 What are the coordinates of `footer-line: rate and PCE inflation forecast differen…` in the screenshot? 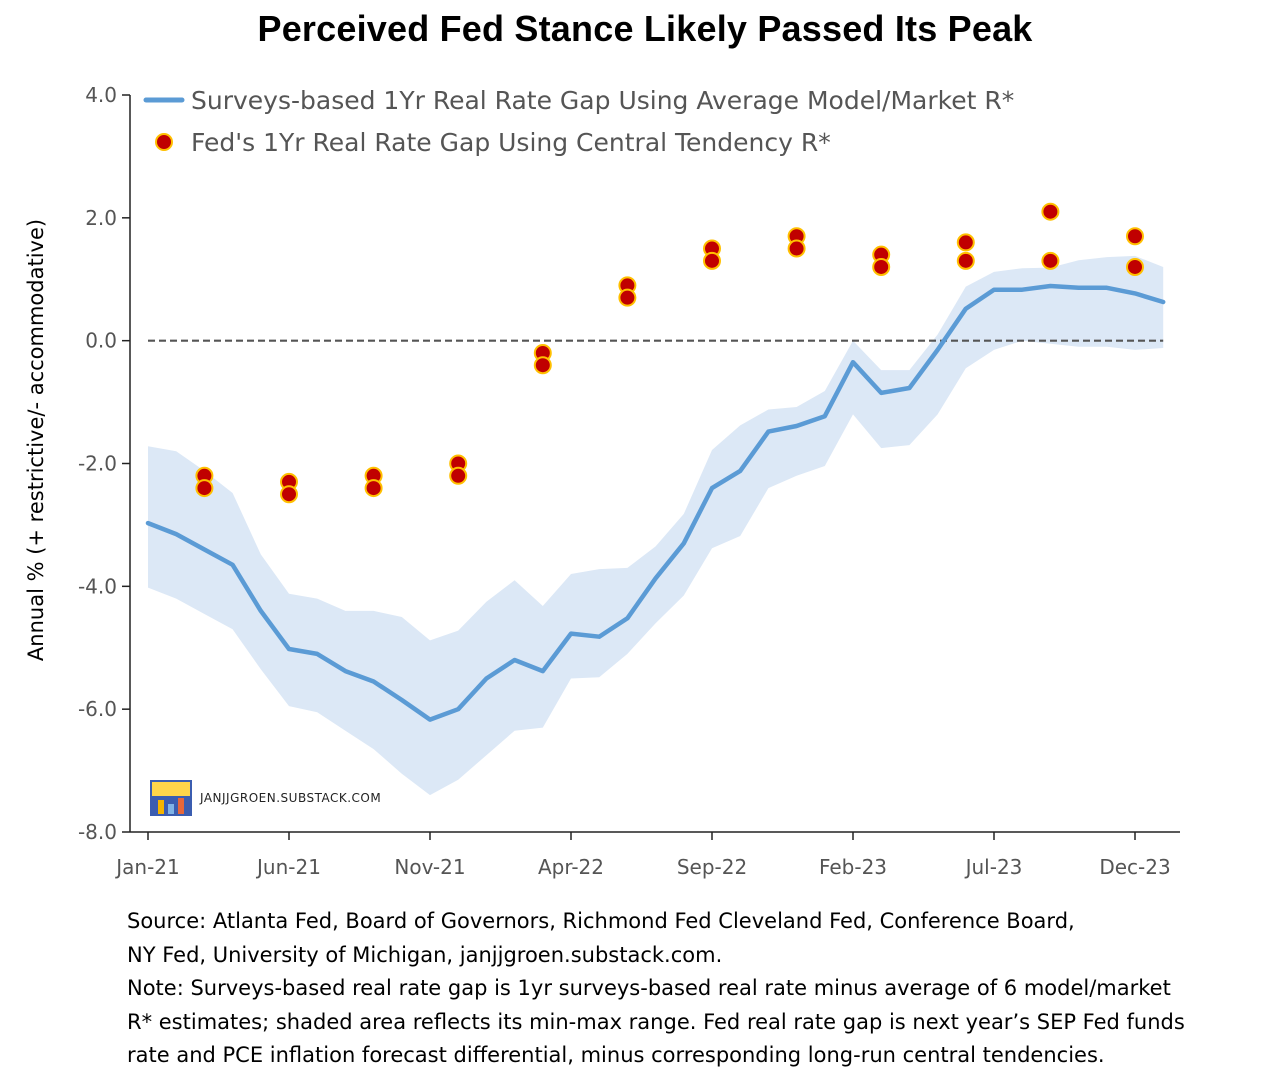 It's located at (616, 1055).